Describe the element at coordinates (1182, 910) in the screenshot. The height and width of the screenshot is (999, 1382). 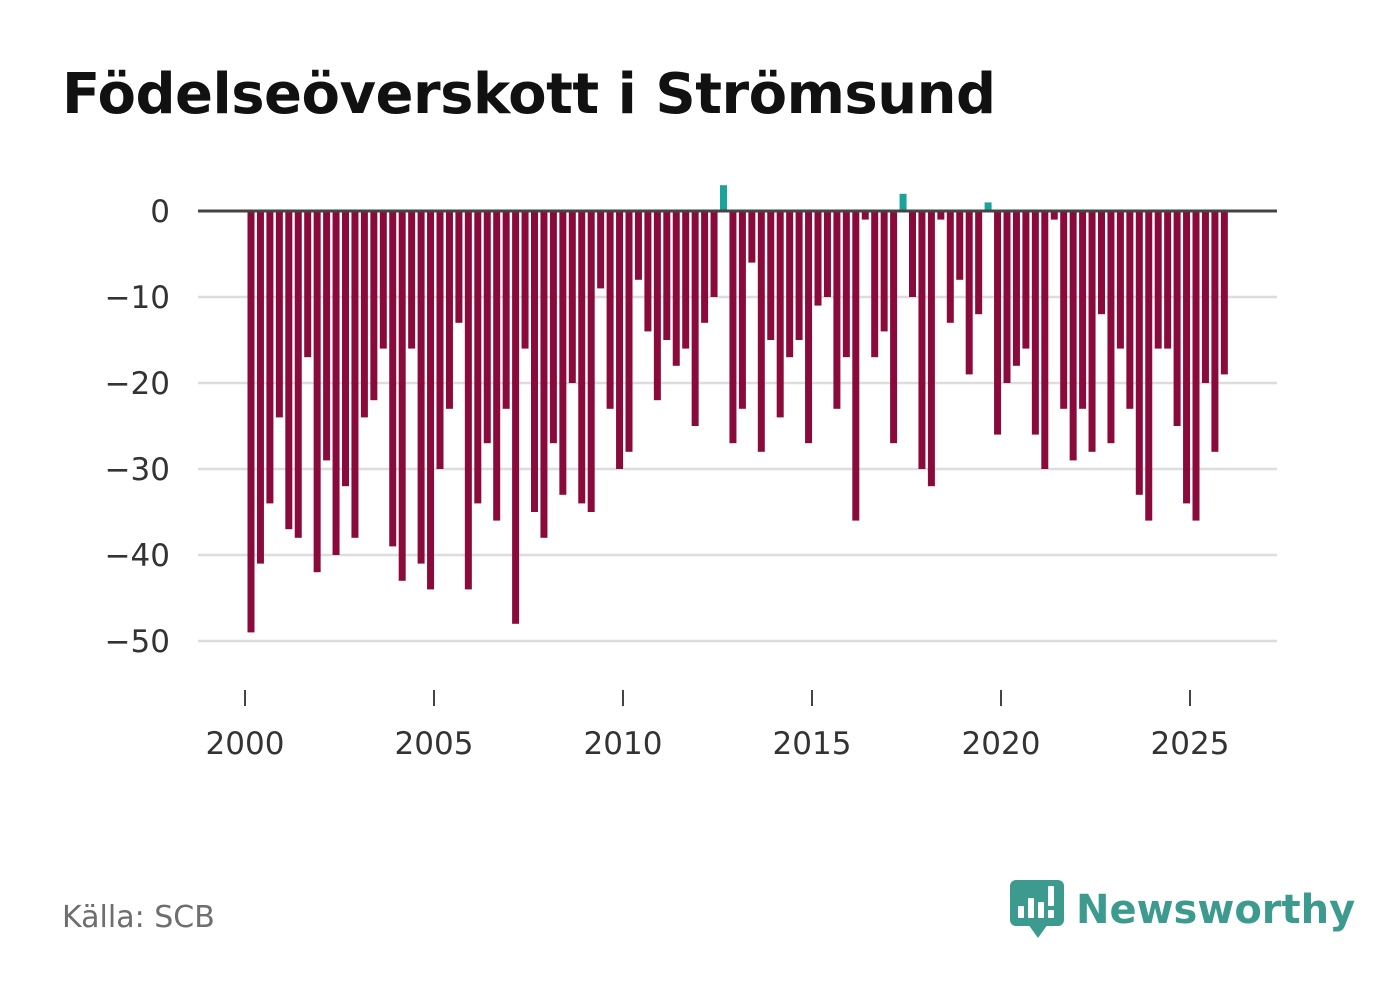
I see `newsworthy-logo: Newsworthy` at that location.